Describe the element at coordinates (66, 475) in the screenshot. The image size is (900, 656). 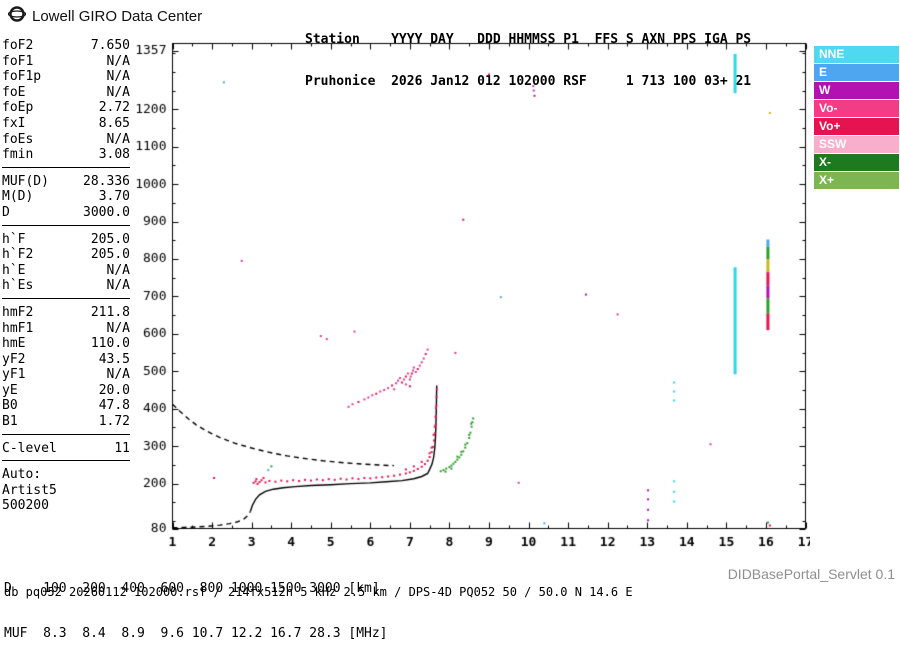
I see `param-row: Auto:` at that location.